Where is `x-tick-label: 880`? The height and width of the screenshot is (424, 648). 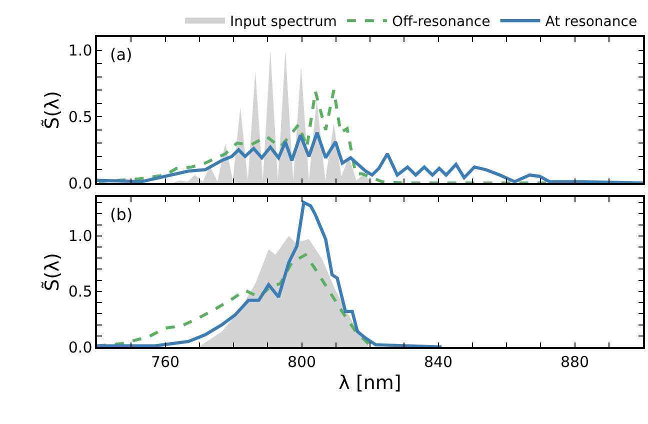 x-tick-label: 880 is located at coordinates (575, 361).